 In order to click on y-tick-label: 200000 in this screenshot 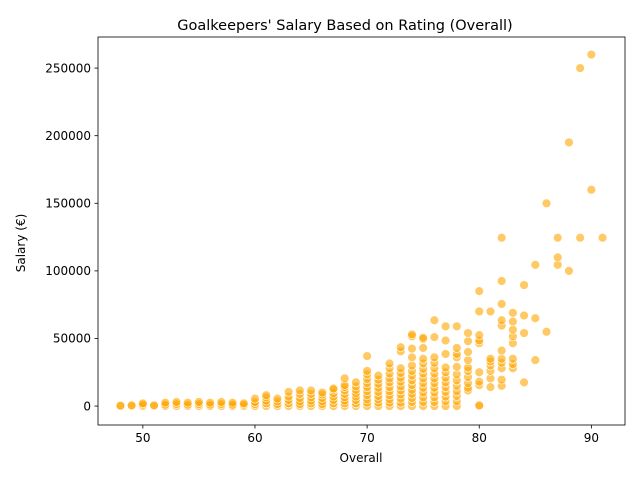, I will do `click(68, 136)`.